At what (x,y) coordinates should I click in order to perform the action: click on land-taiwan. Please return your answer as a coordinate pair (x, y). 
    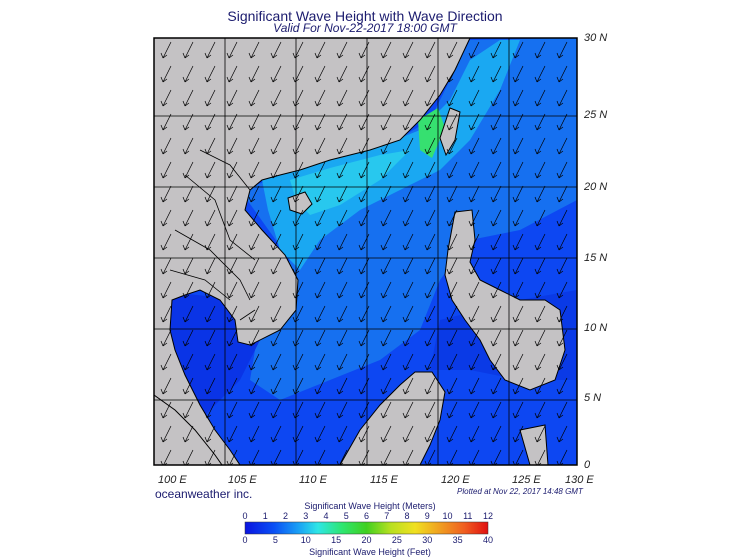
    Looking at the image, I should click on (450, 132).